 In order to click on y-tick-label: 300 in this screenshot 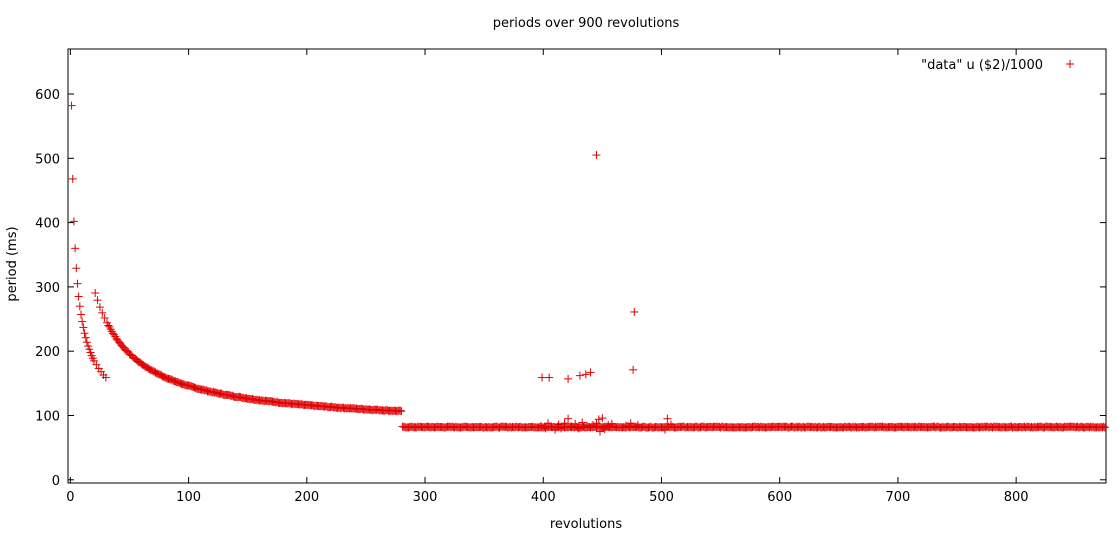, I will do `click(47, 288)`.